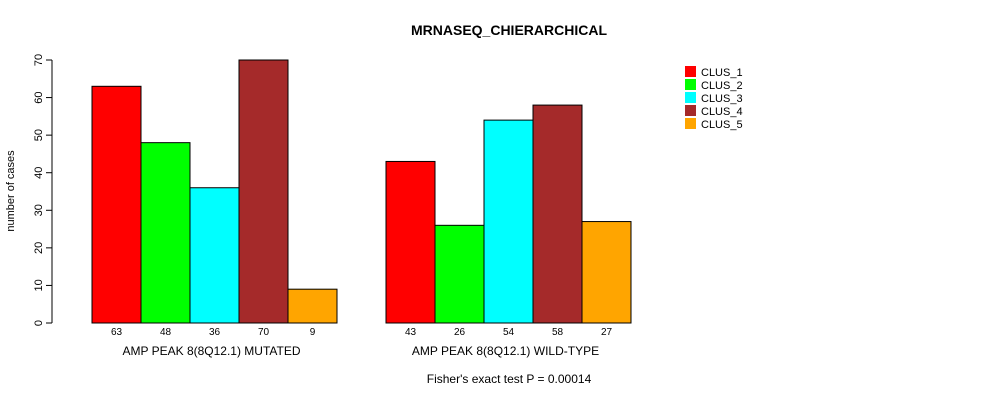 The width and height of the screenshot is (990, 400). I want to click on y-tick-label: 10, so click(39, 285).